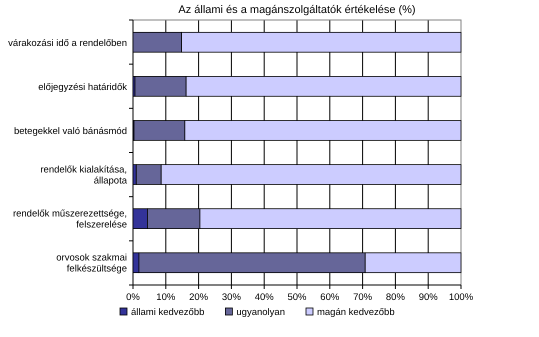 The width and height of the screenshot is (539, 337). Describe the element at coordinates (396, 297) in the screenshot. I see `x-tick-label: 80%` at that location.